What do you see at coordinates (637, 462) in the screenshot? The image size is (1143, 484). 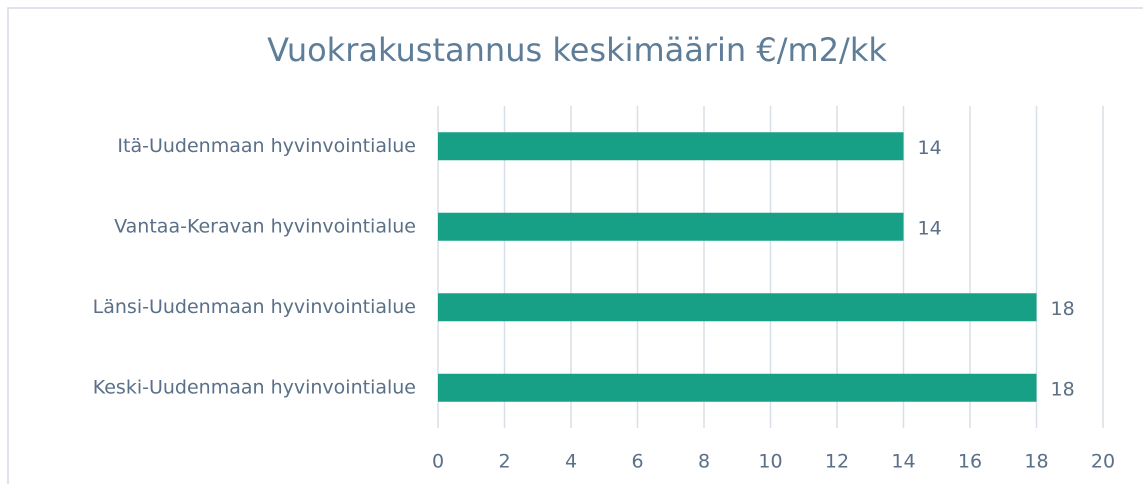 I see `x-tick-label: 6` at bounding box center [637, 462].